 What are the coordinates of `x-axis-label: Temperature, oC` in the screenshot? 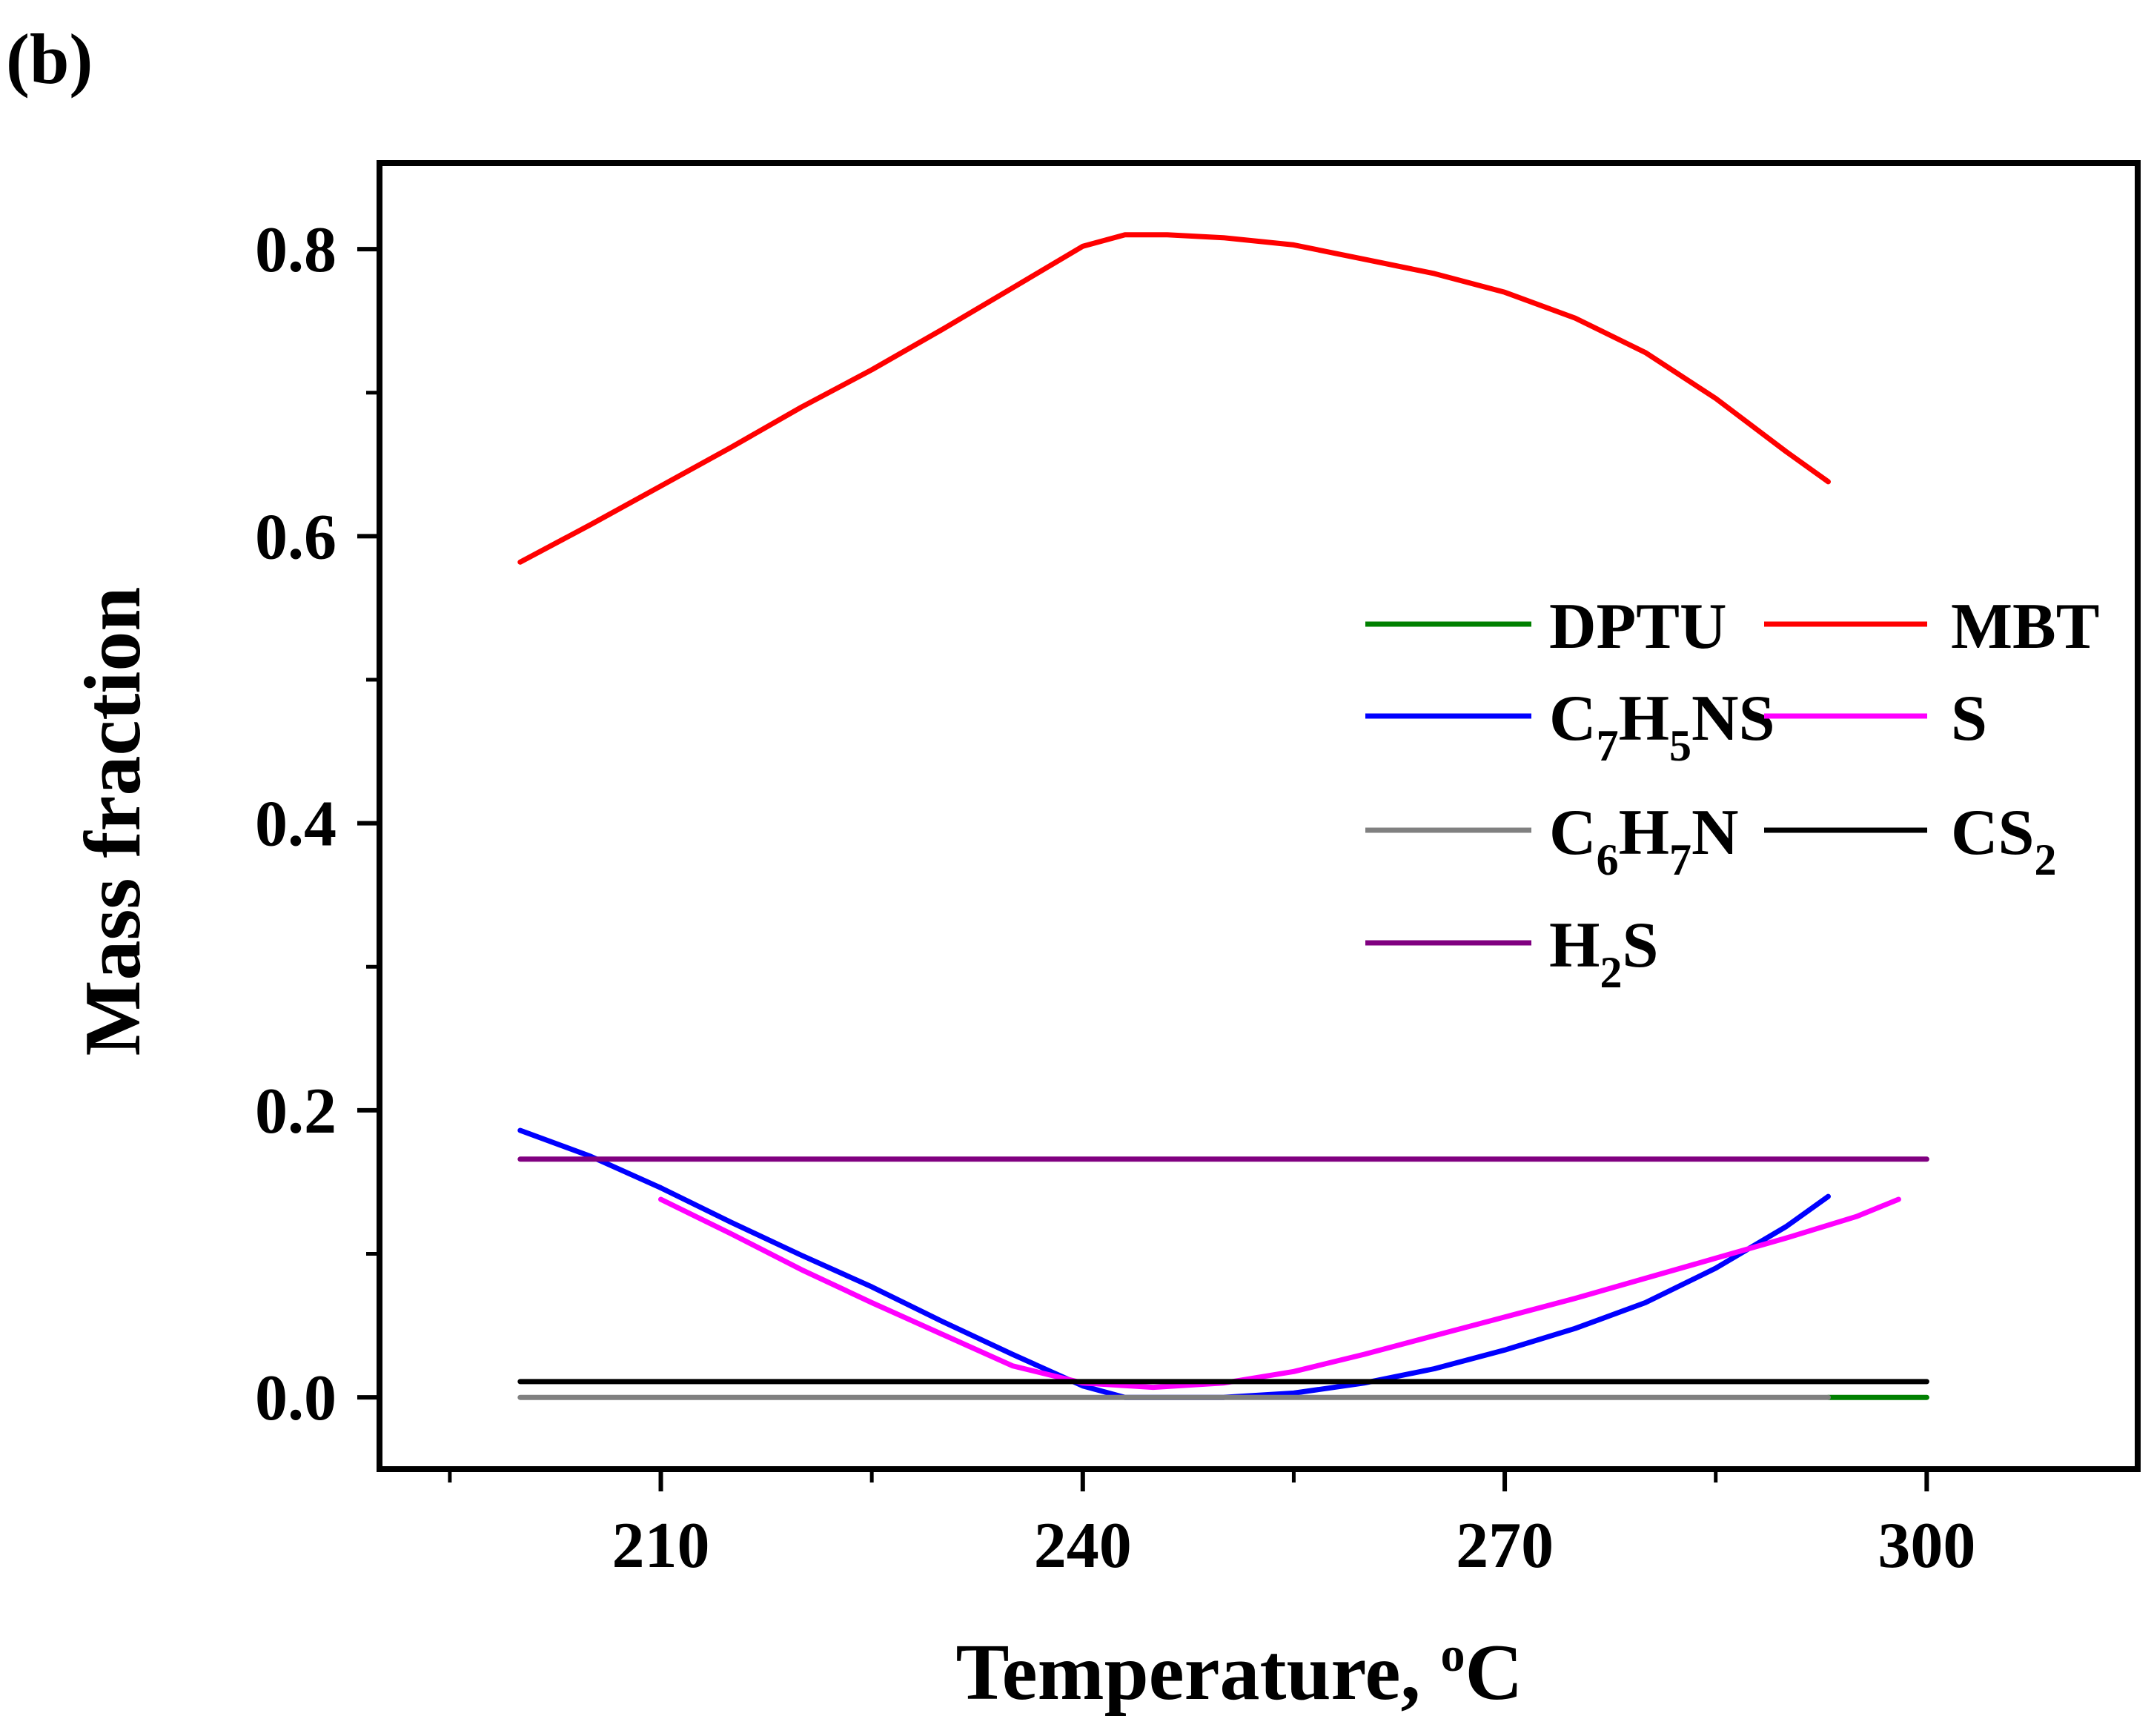 It's located at (1239, 1672).